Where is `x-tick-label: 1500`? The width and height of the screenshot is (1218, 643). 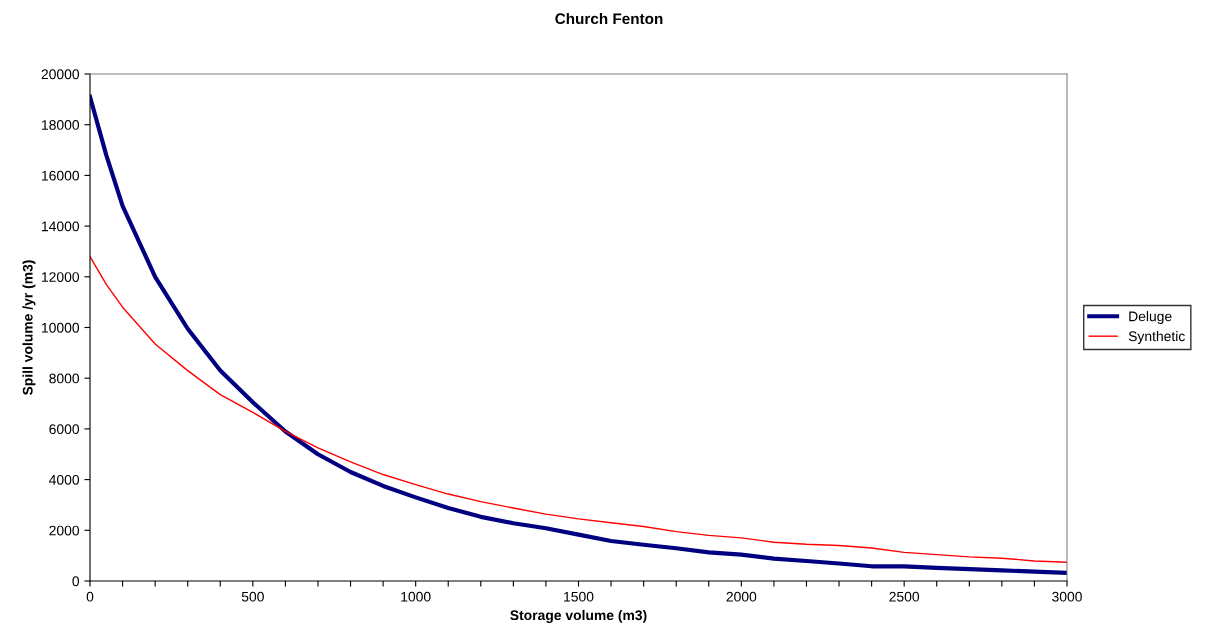 x-tick-label: 1500 is located at coordinates (579, 596).